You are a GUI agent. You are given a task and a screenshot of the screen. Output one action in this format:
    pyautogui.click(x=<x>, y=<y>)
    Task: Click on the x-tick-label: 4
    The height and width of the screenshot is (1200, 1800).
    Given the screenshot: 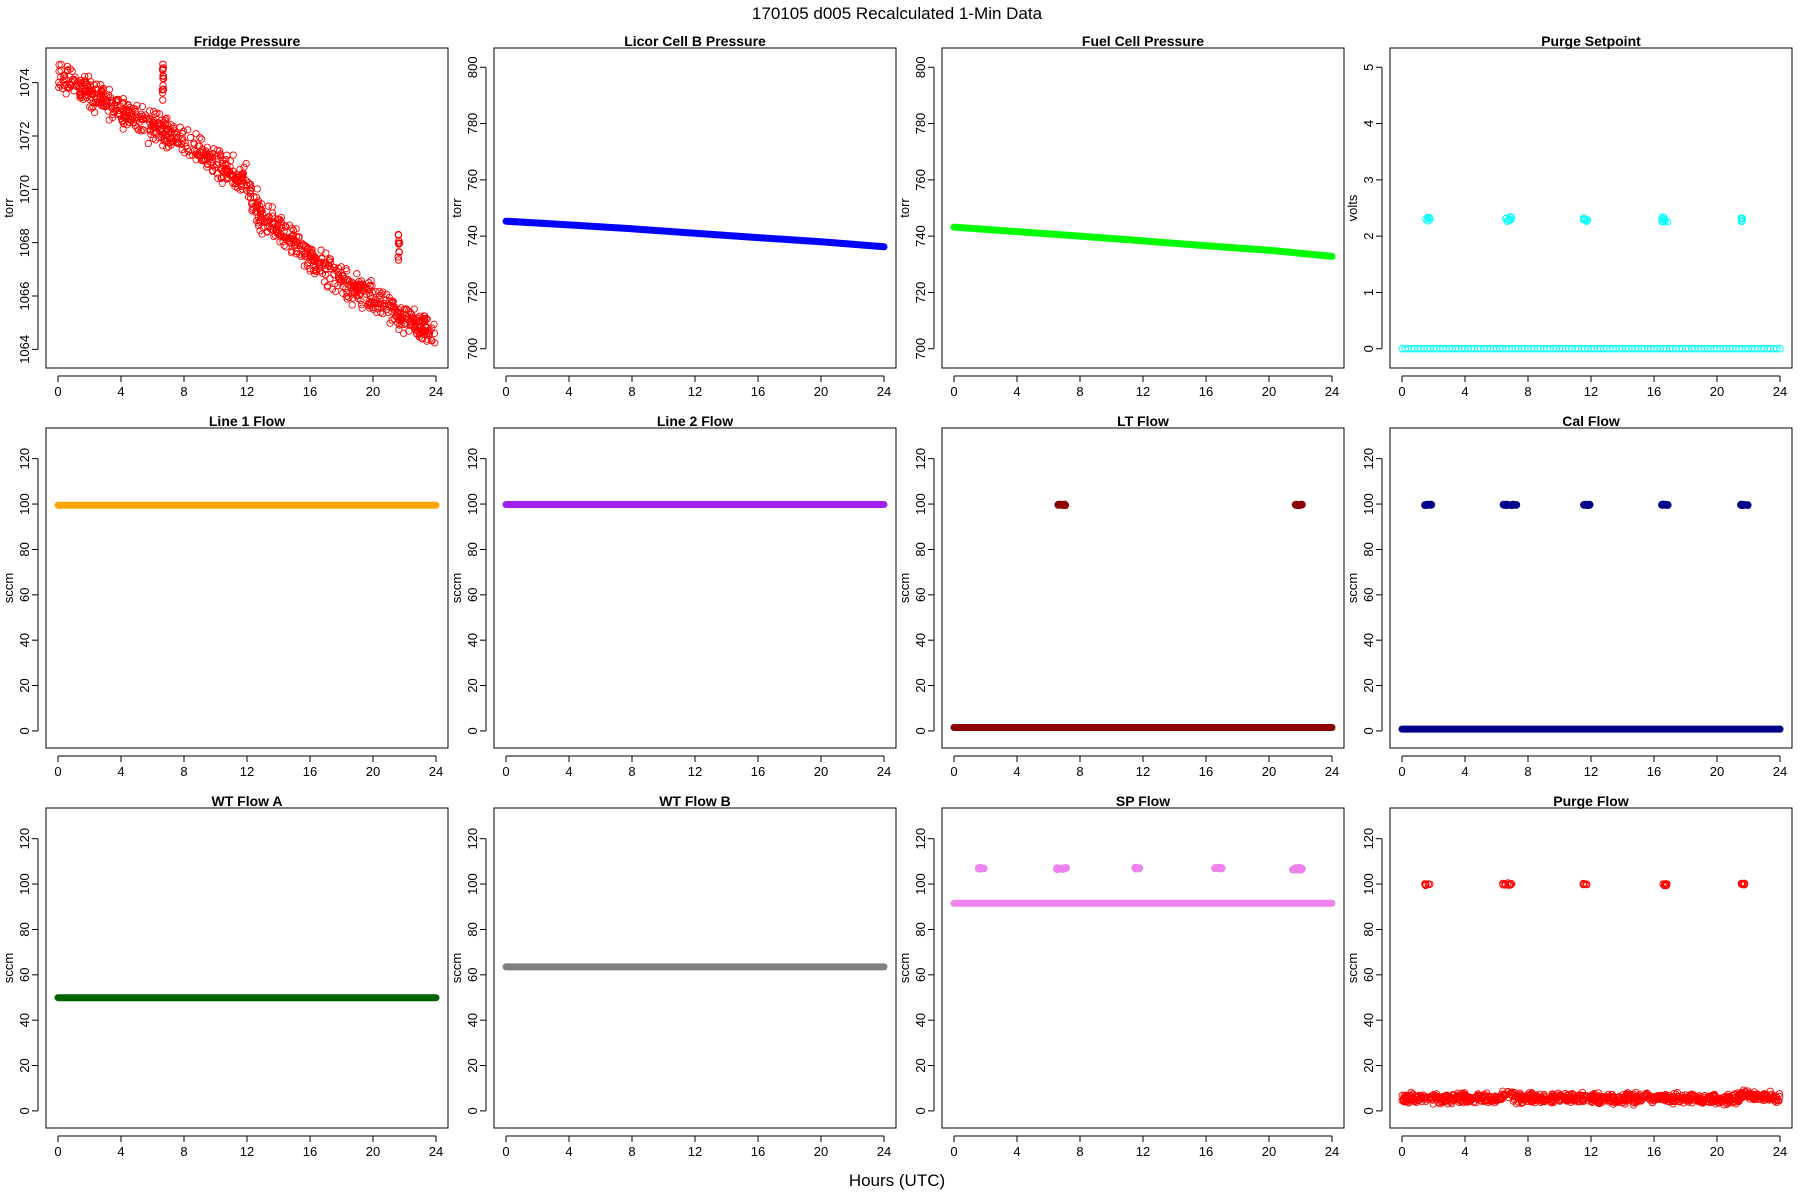 What is the action you would take?
    pyautogui.click(x=1464, y=771)
    